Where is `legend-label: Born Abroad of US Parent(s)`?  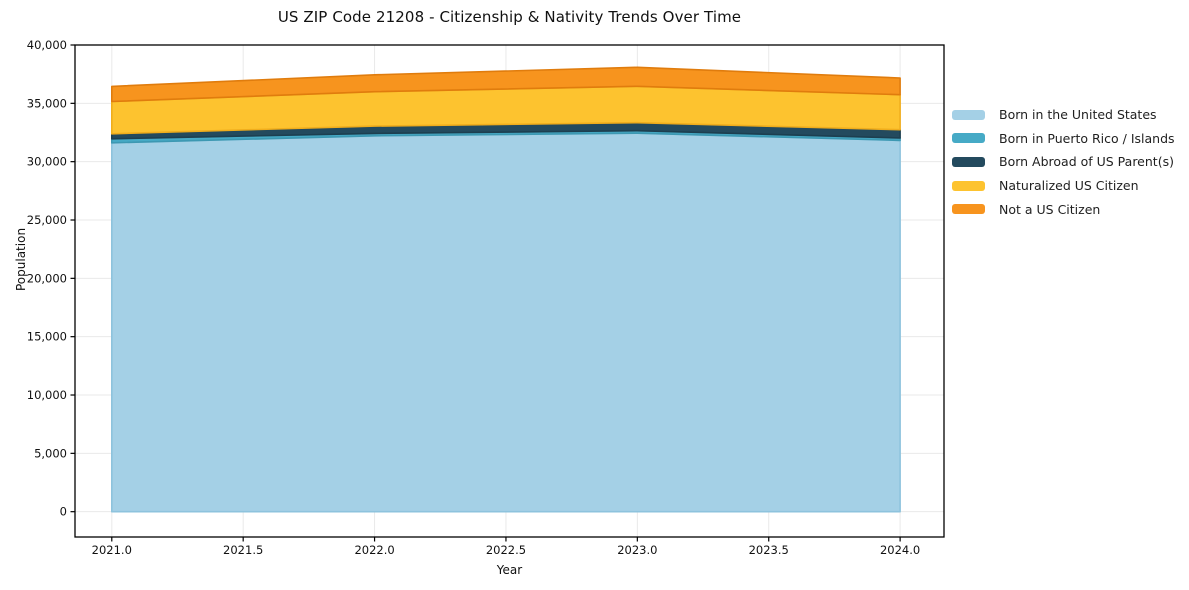 legend-label: Born Abroad of US Parent(s) is located at coordinates (1086, 162).